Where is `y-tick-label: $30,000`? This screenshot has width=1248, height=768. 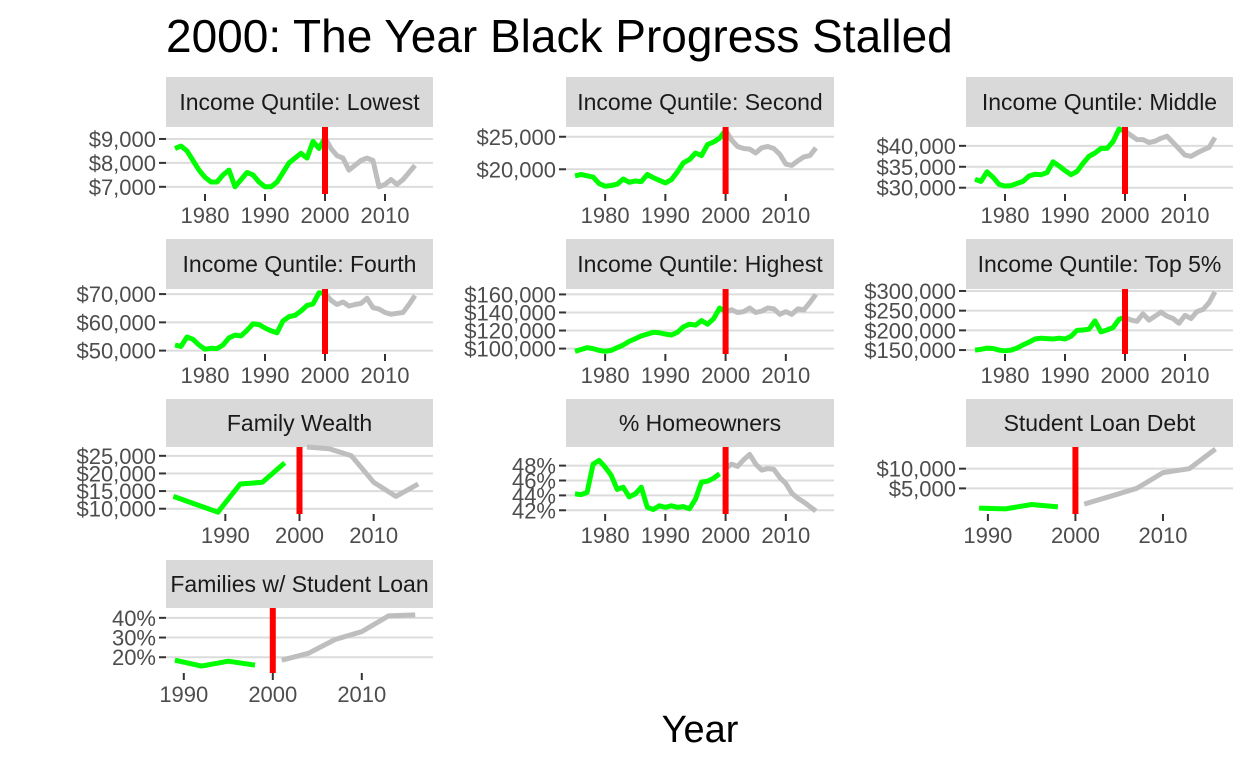
y-tick-label: $30,000 is located at coordinates (916, 188).